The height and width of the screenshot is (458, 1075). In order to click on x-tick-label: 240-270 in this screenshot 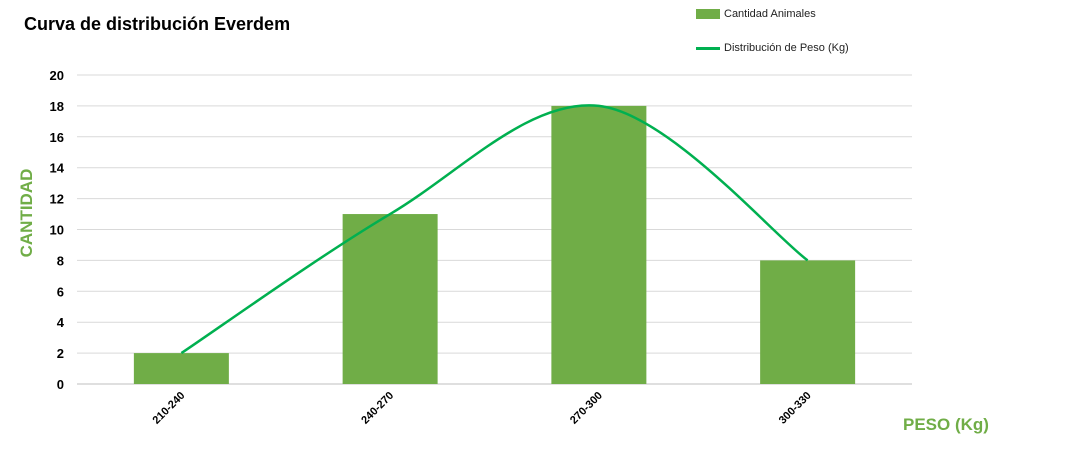, I will do `click(377, 408)`.